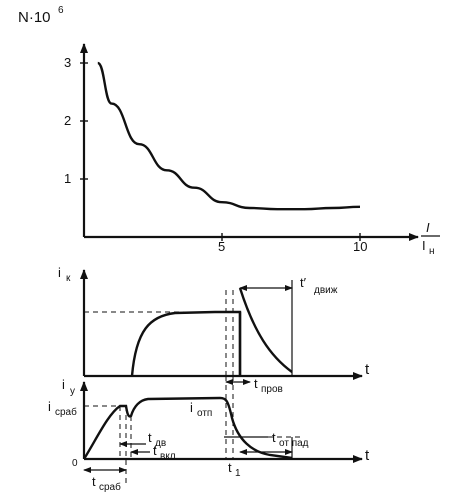 The height and width of the screenshot is (492, 465). What do you see at coordinates (94, 481) in the screenshot?
I see `t-srab-label: t` at bounding box center [94, 481].